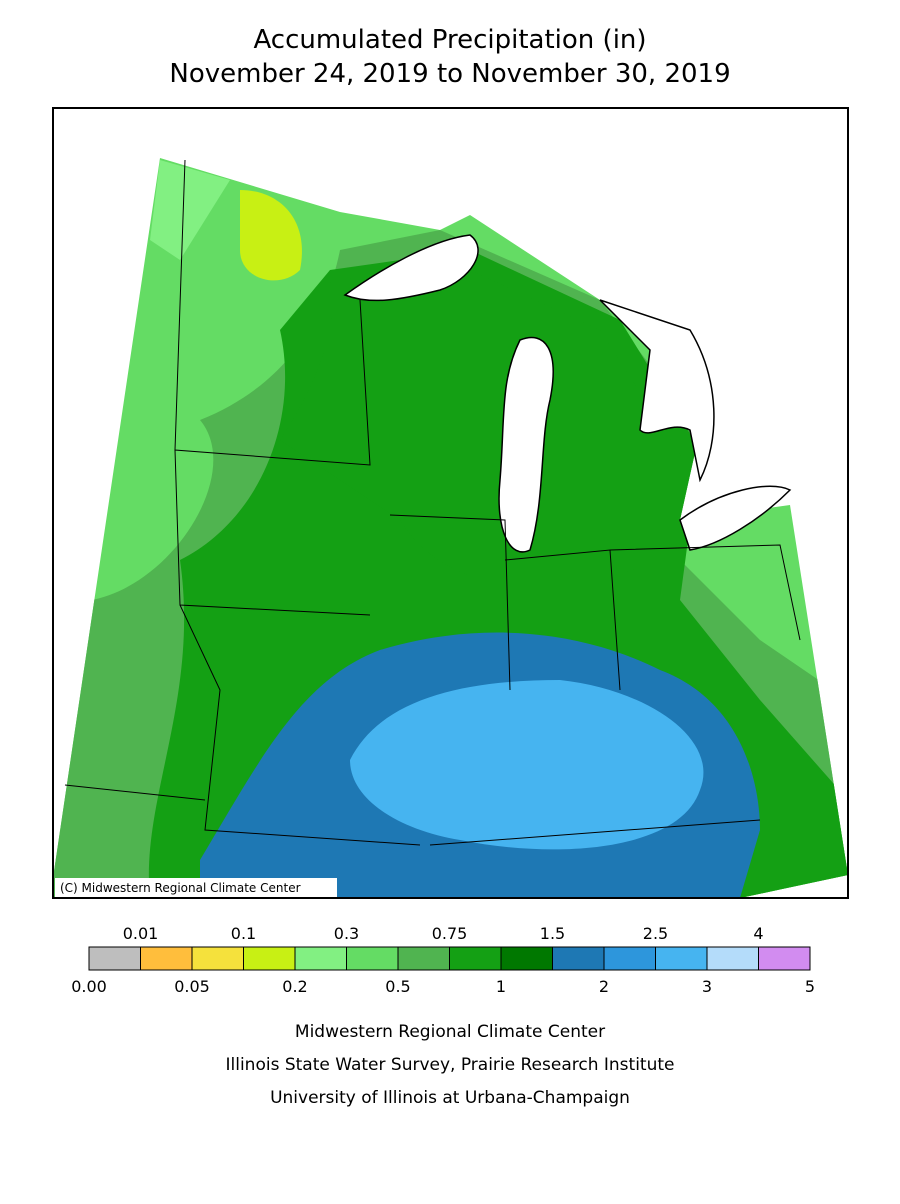 The width and height of the screenshot is (900, 1204). What do you see at coordinates (346, 933) in the screenshot?
I see `legend-label: 0.3` at bounding box center [346, 933].